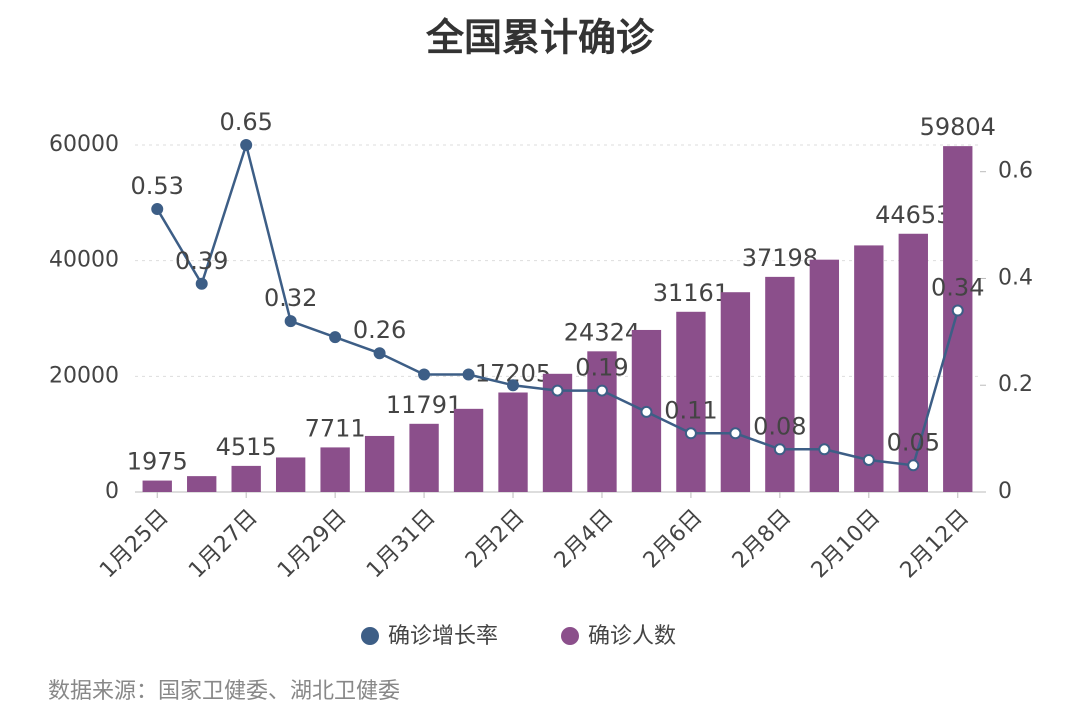  Describe the element at coordinates (157, 186) in the screenshot. I see `line-value-label: 0.53` at that location.